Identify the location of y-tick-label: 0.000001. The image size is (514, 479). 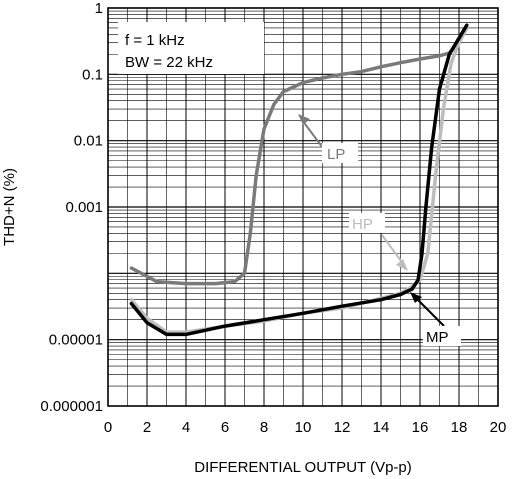
(71, 406).